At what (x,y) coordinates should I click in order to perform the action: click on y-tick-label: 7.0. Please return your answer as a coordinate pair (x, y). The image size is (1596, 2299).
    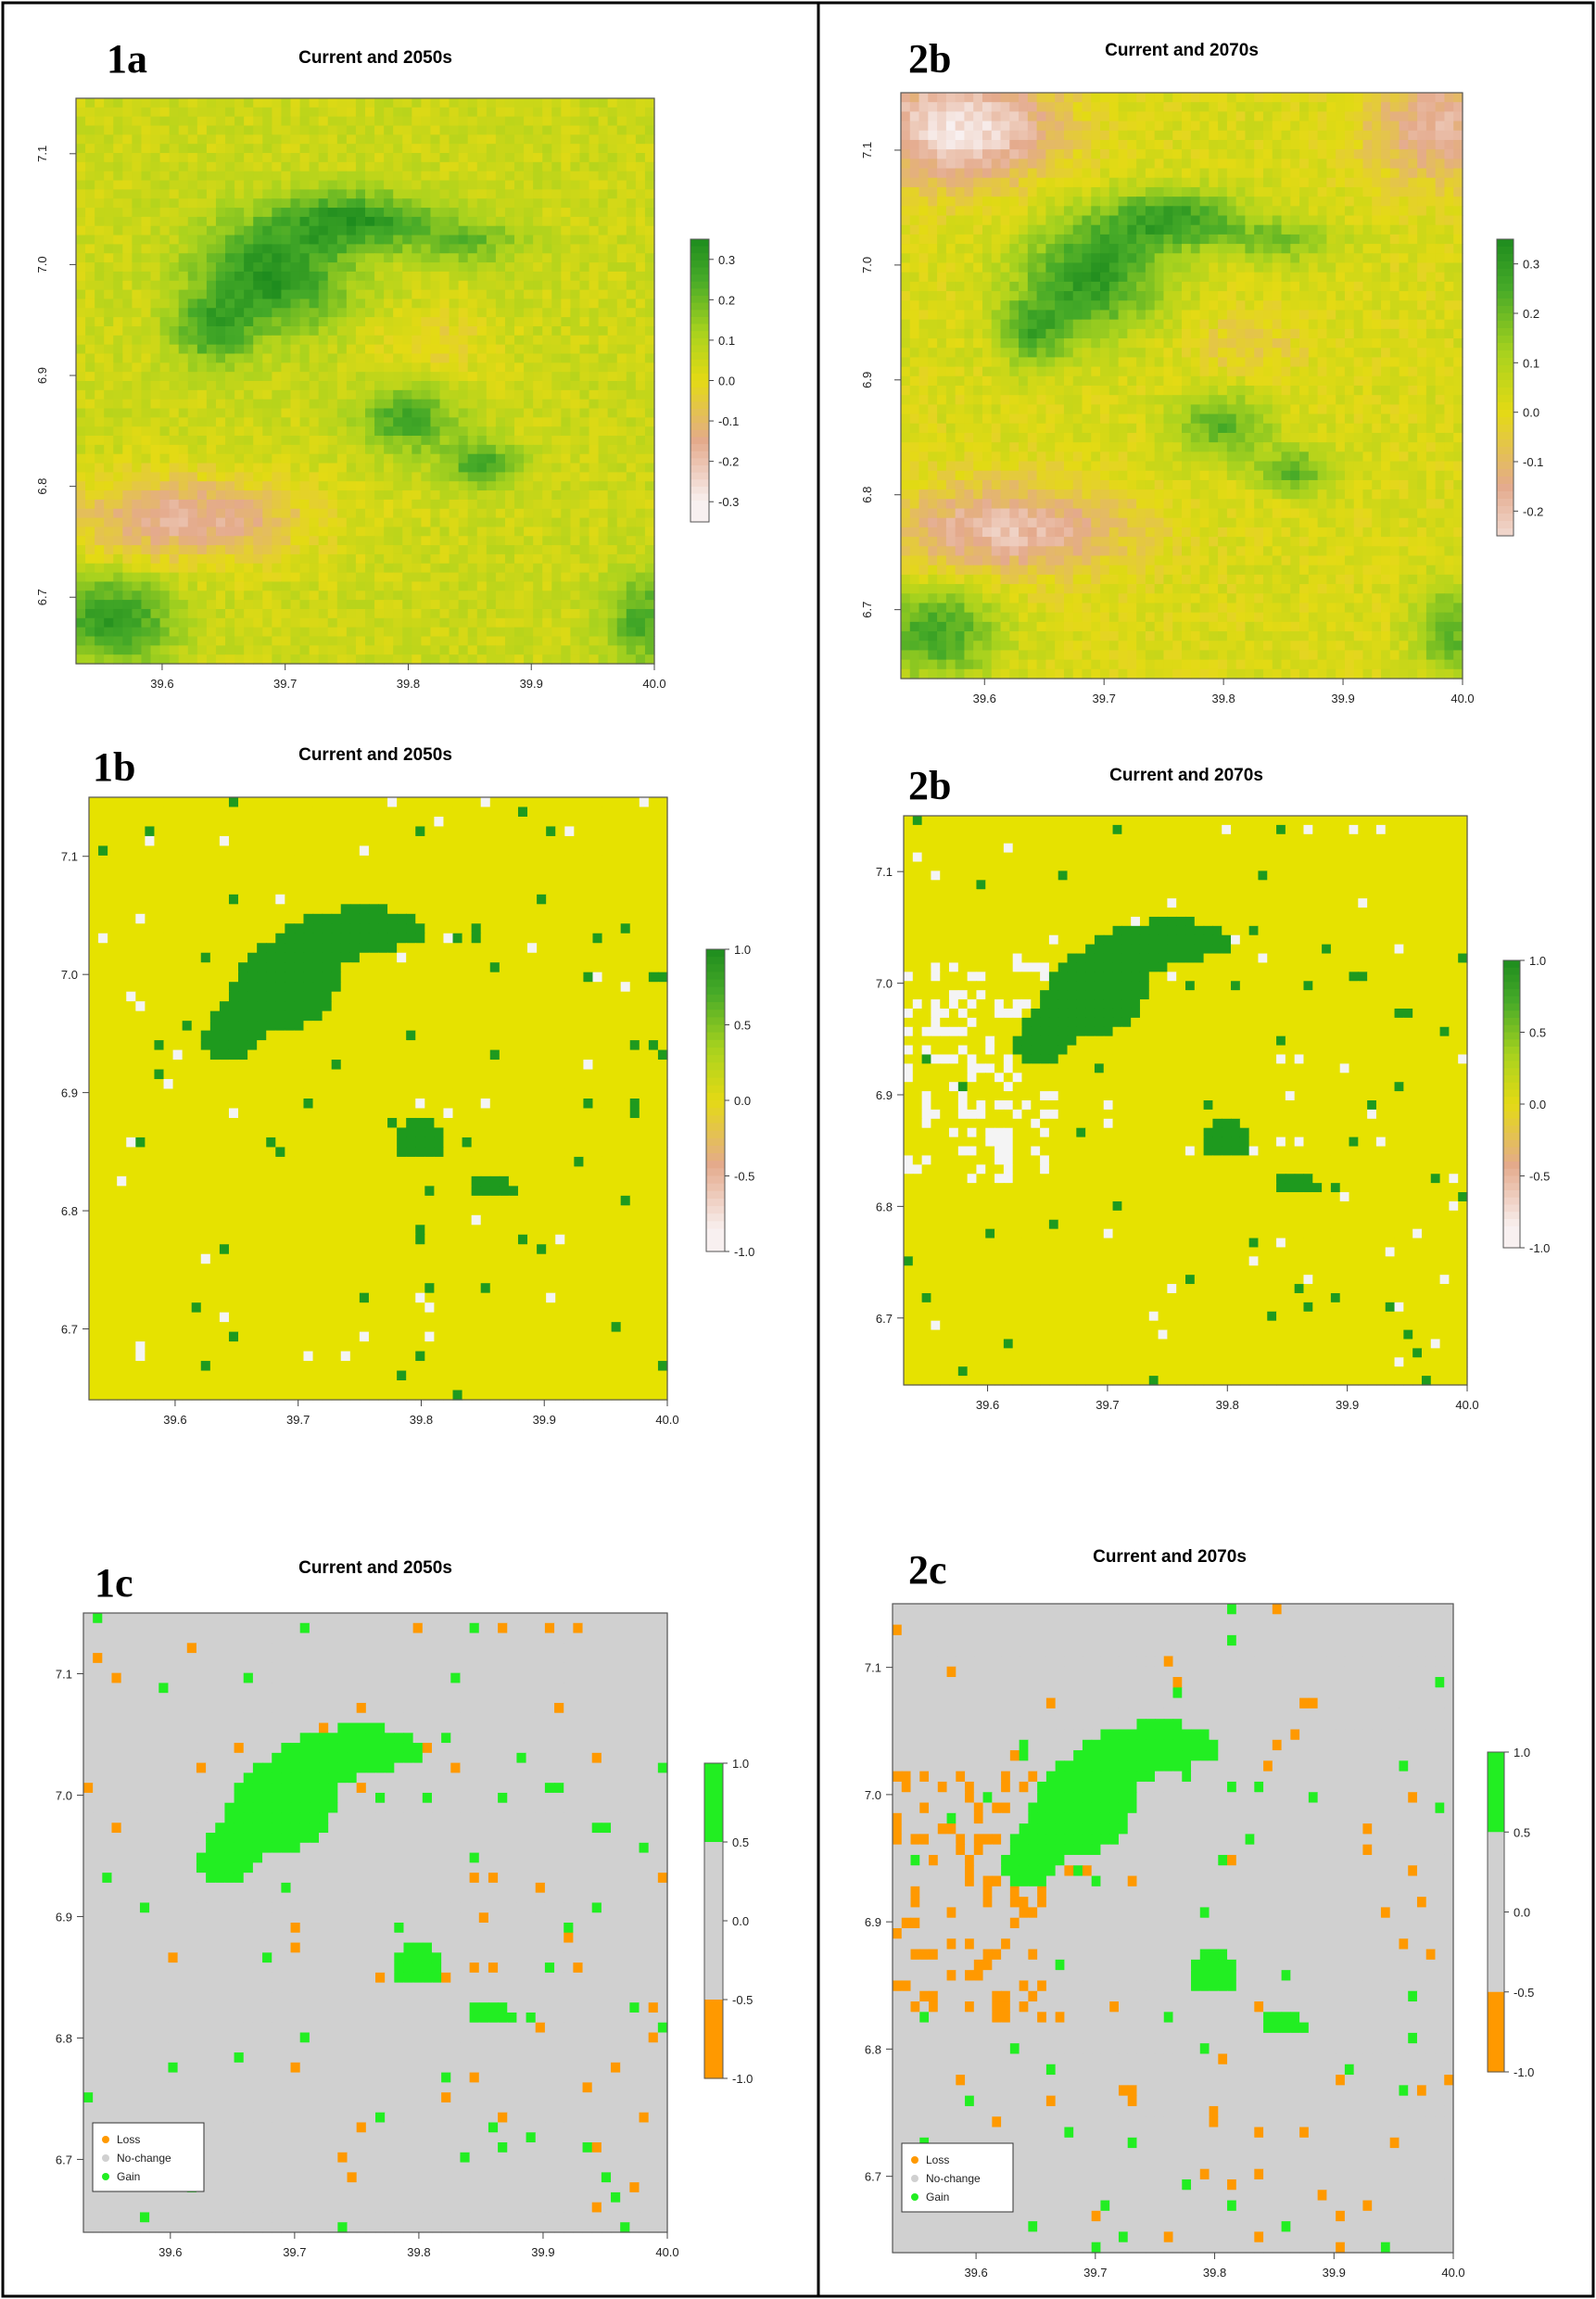
    Looking at the image, I should click on (42, 264).